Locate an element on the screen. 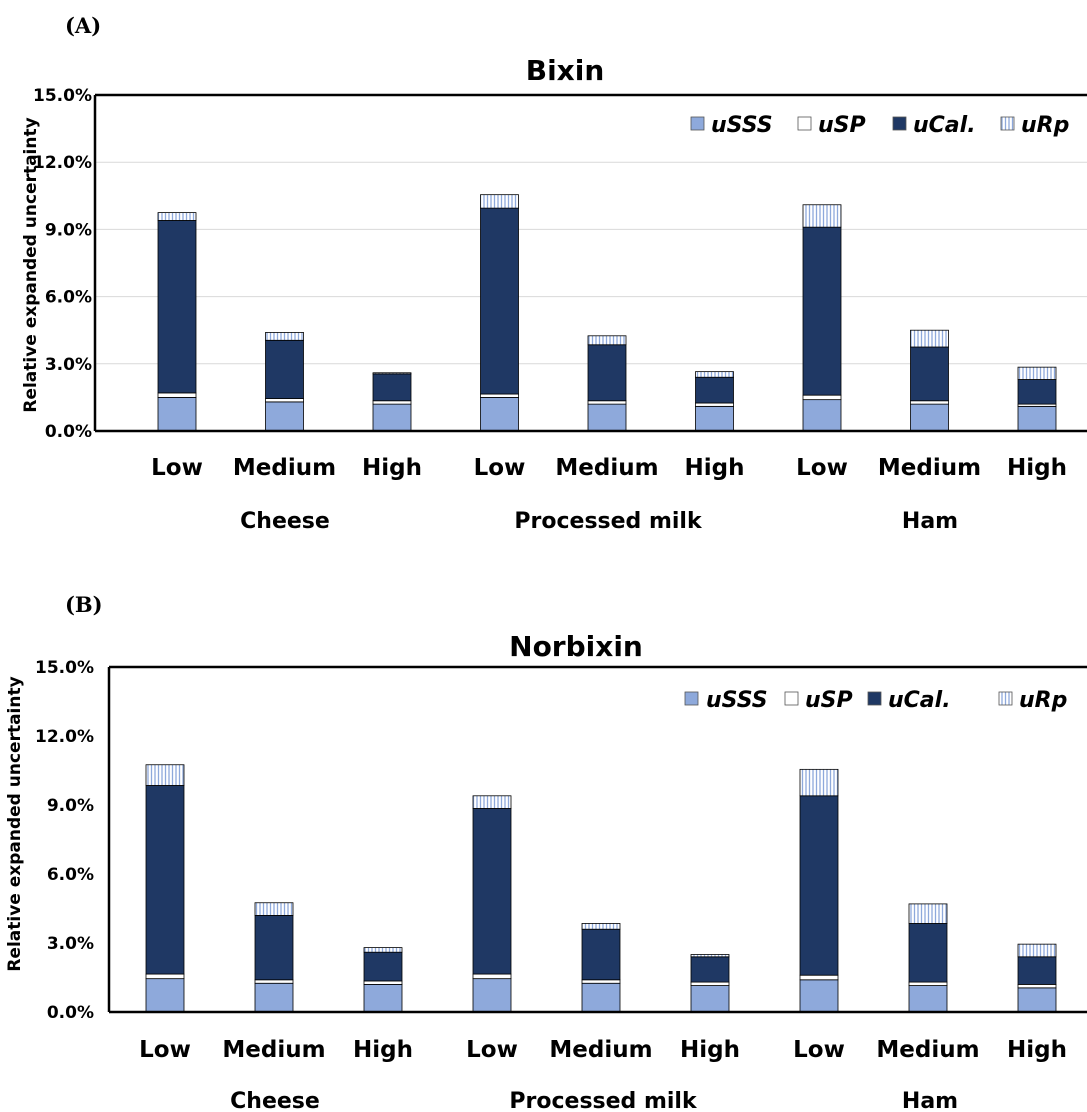 Image resolution: width=1087 pixels, height=1112 pixels. panel-a-legend-swatch-urp is located at coordinates (1007, 123).